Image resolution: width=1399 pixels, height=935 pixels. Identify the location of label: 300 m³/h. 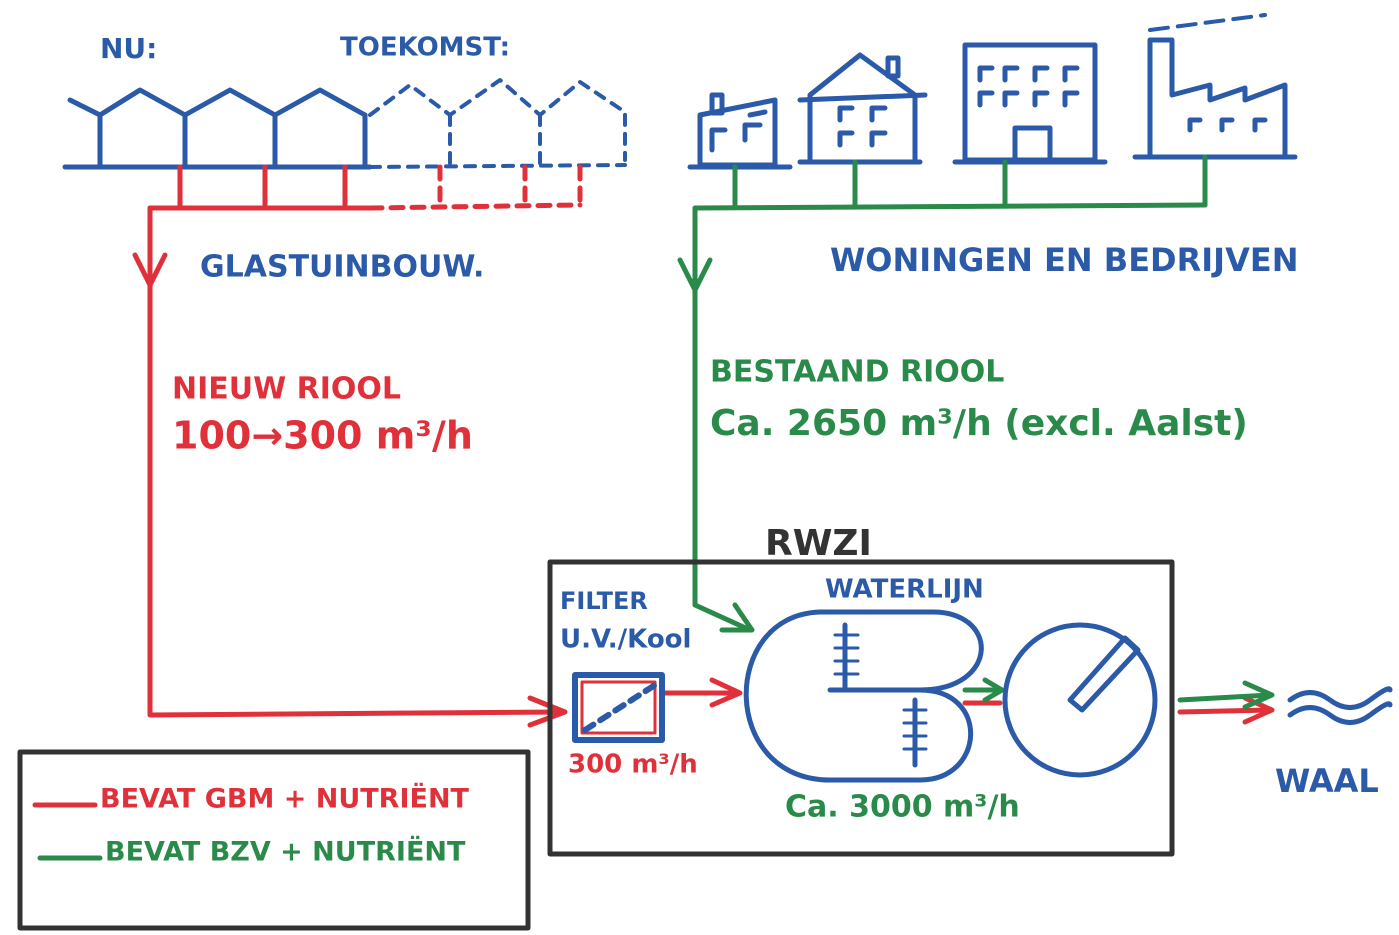
(633, 765).